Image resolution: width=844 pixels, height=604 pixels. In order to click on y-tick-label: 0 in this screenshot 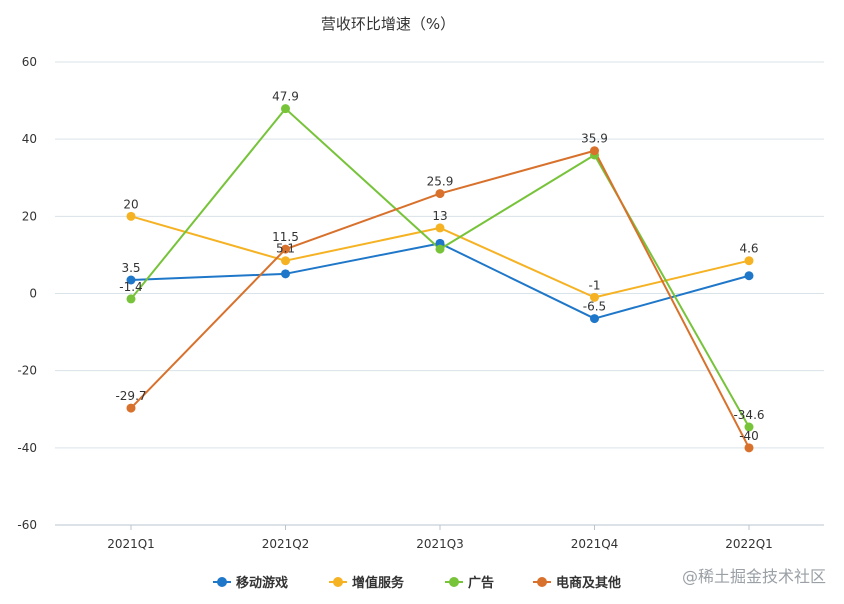, I will do `click(33, 294)`.